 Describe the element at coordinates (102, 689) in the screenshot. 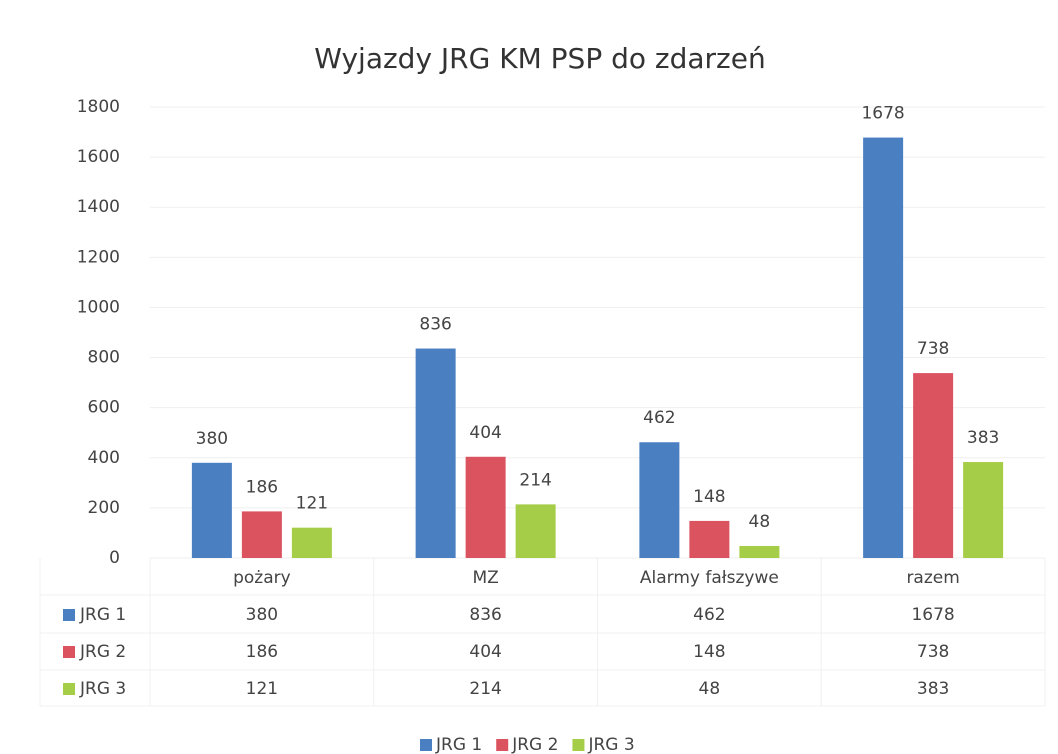

I see `table-series-name: JRG 3` at that location.